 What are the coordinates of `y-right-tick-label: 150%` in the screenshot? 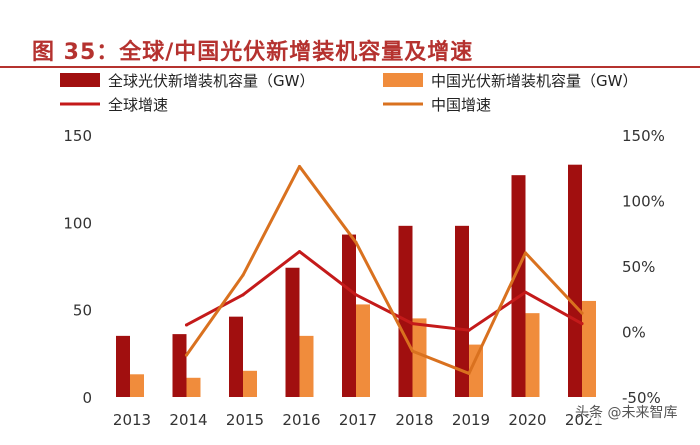 It's located at (643, 136).